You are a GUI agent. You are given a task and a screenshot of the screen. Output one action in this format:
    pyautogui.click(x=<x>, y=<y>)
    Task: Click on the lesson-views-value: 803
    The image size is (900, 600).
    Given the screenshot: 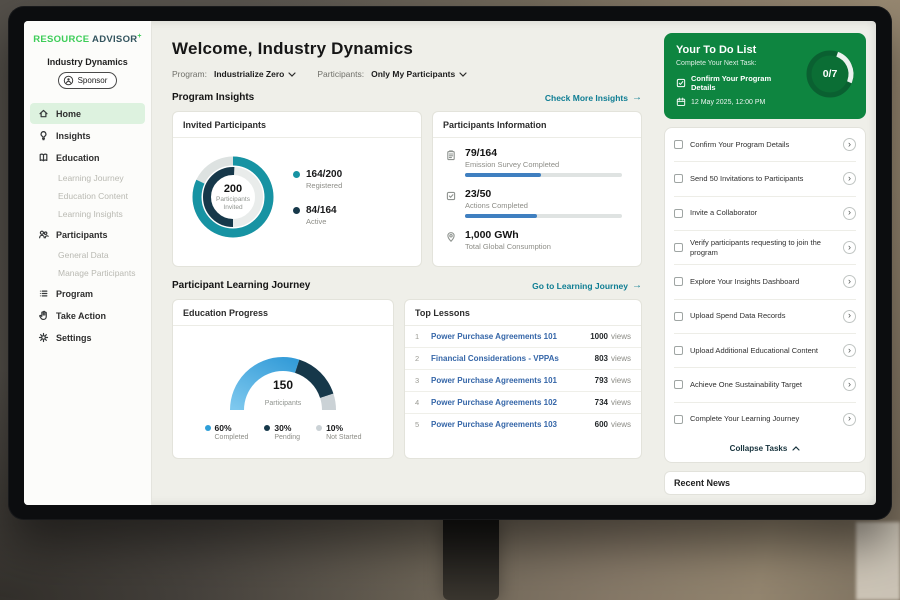 What is the action you would take?
    pyautogui.click(x=601, y=358)
    